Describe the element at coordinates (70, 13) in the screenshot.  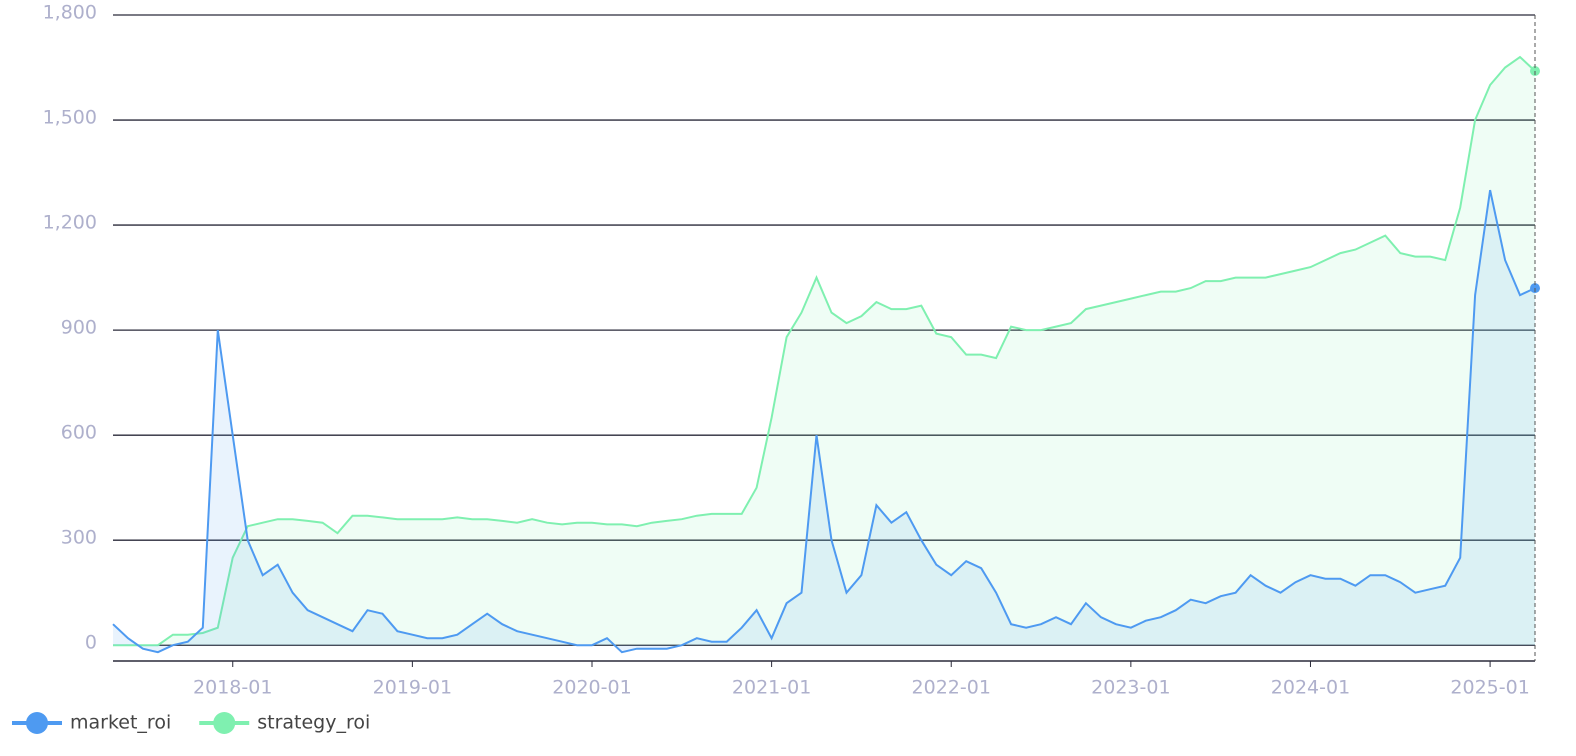
I see `y-tick-label: 1,800` at that location.